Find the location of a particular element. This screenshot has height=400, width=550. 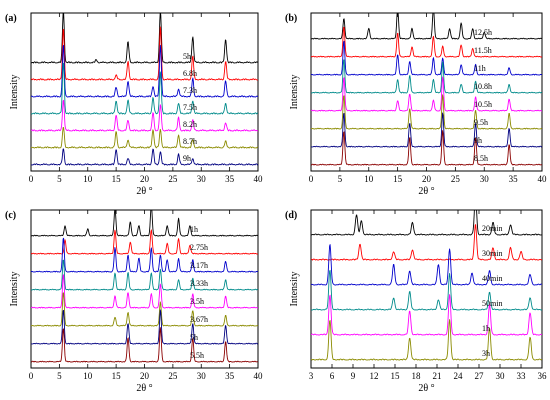

series-label: 5.5h is located at coordinates (197, 355).